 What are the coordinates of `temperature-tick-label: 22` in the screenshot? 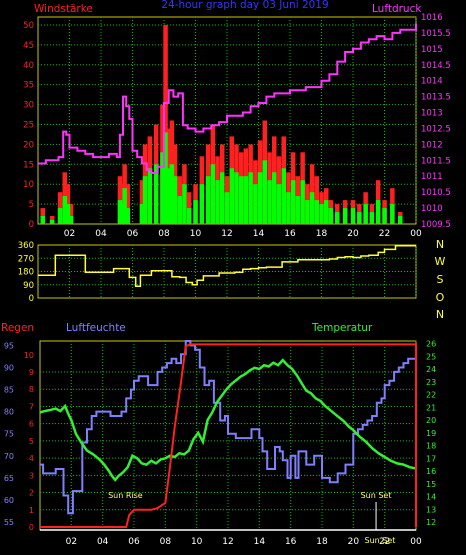 It's located at (431, 395).